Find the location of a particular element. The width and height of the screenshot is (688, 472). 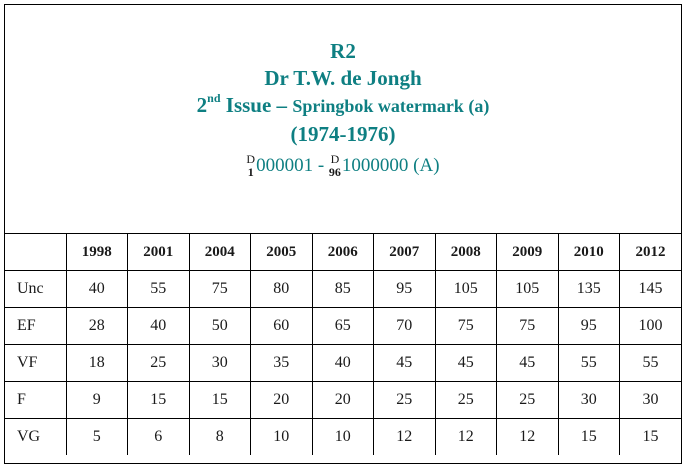

price-cell: 80 is located at coordinates (281, 289).